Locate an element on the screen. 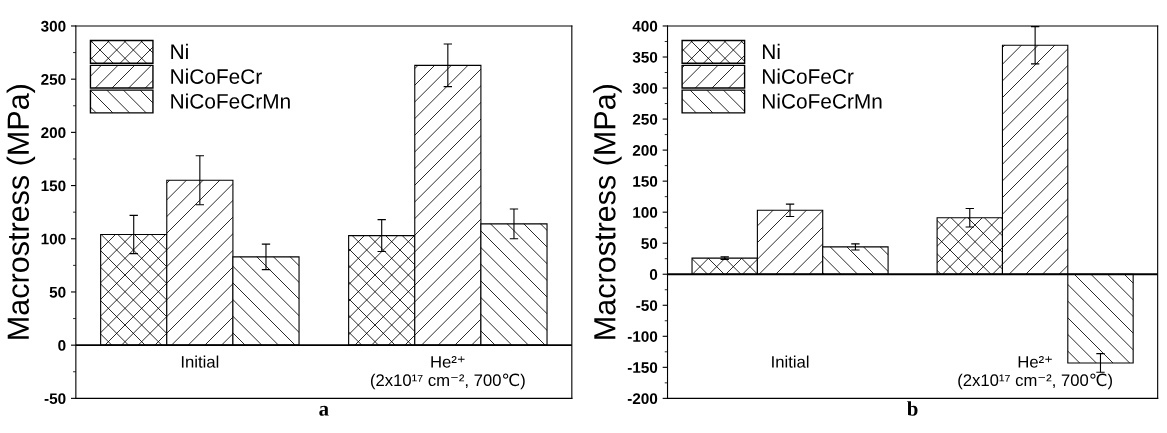 The image size is (1167, 433). y-tick-label: -150 is located at coordinates (642, 368).